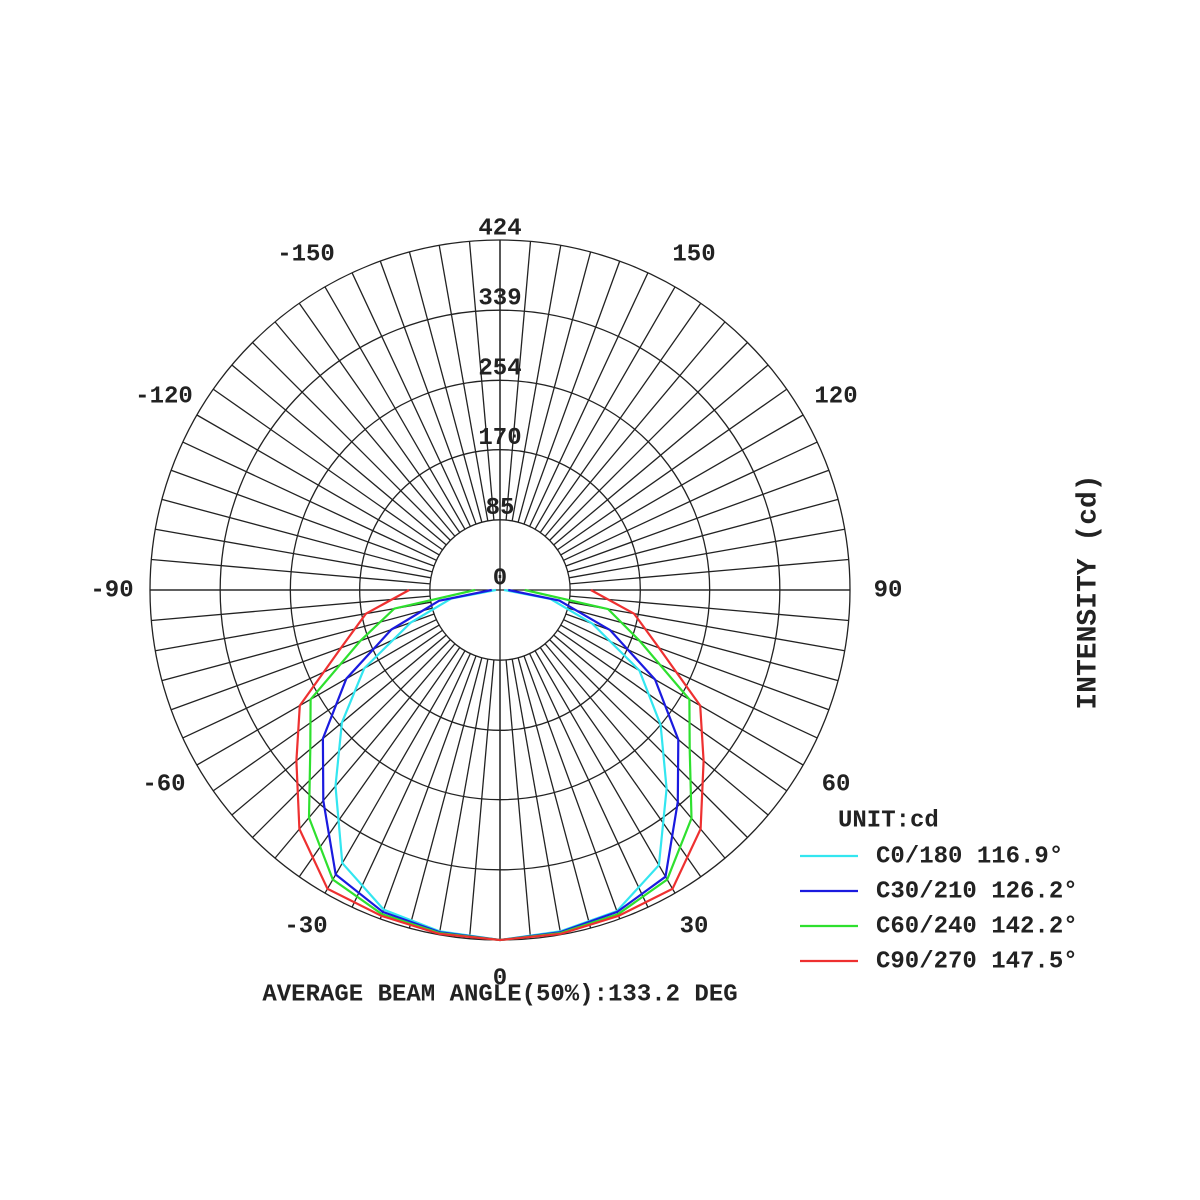  I want to click on theta-tick-label: 0, so click(500, 978).